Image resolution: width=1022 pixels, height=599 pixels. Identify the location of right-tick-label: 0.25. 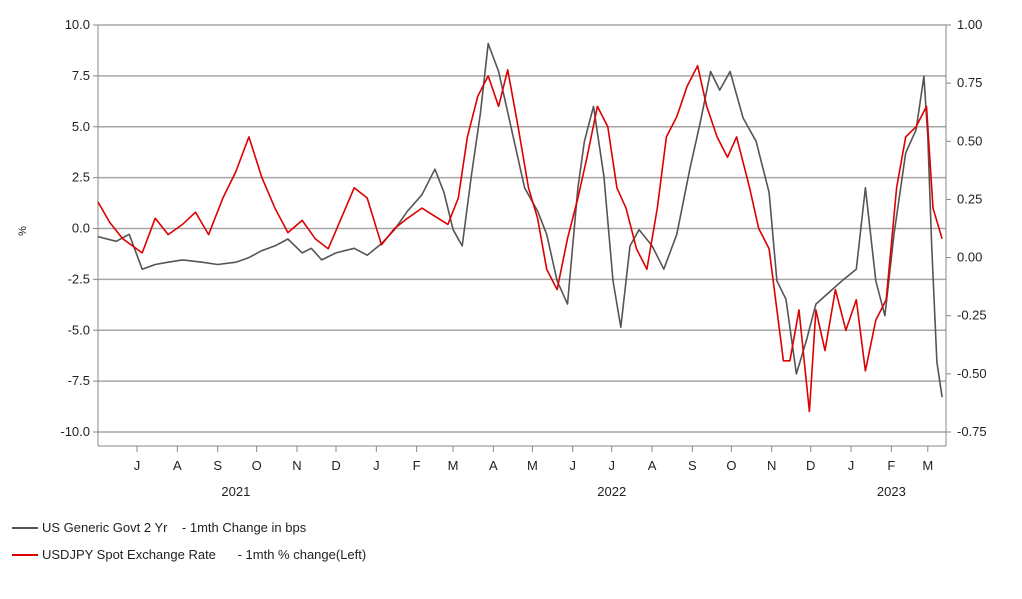
(969, 198).